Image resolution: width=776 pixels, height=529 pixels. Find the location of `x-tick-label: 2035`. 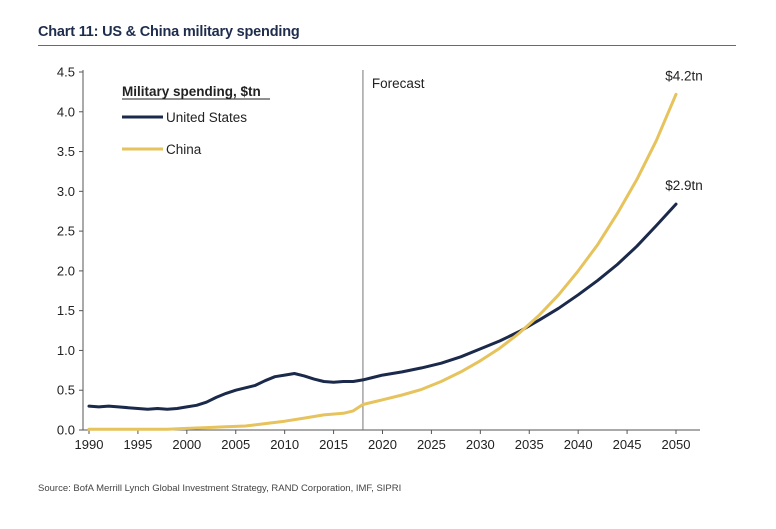

x-tick-label: 2035 is located at coordinates (529, 444).